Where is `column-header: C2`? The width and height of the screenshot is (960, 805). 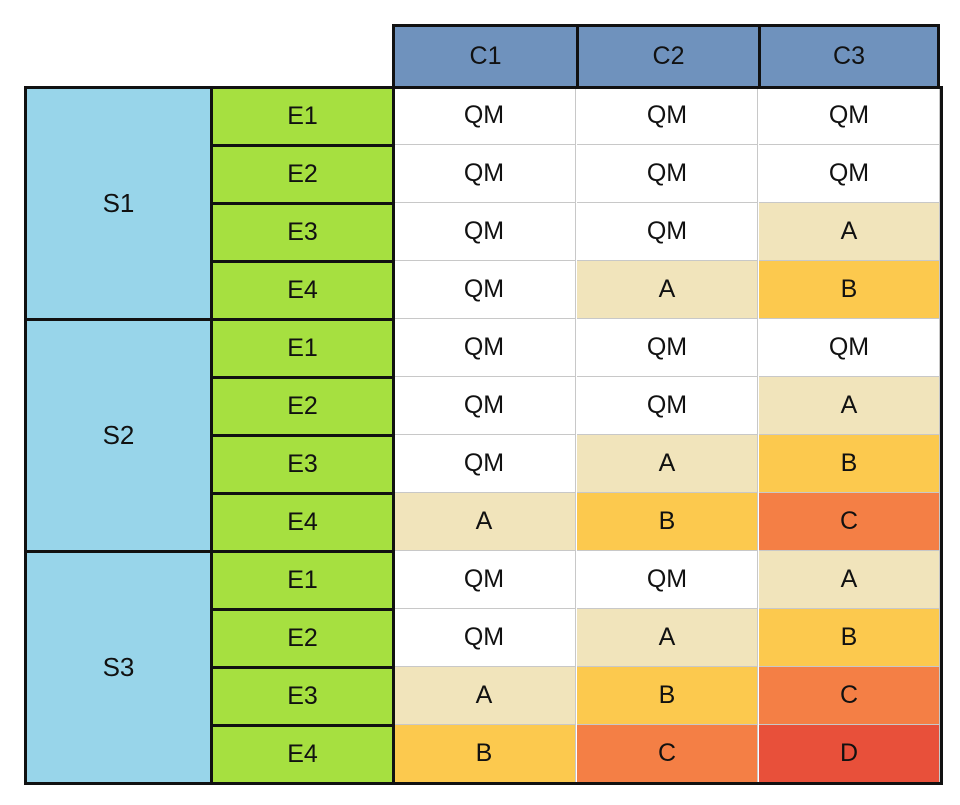 column-header: C2 is located at coordinates (668, 56).